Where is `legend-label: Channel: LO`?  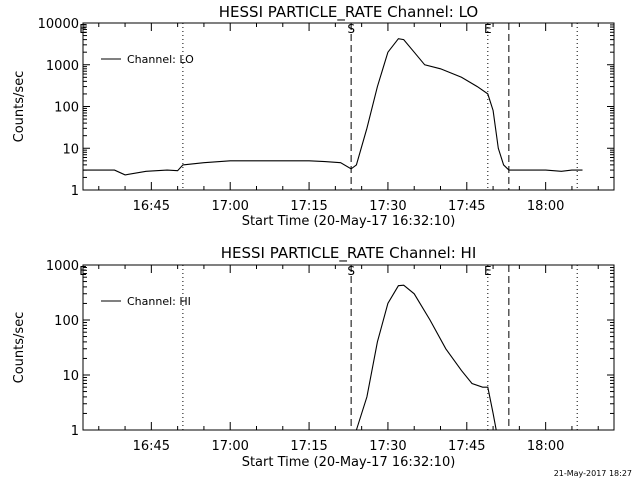 legend-label: Channel: LO is located at coordinates (160, 59).